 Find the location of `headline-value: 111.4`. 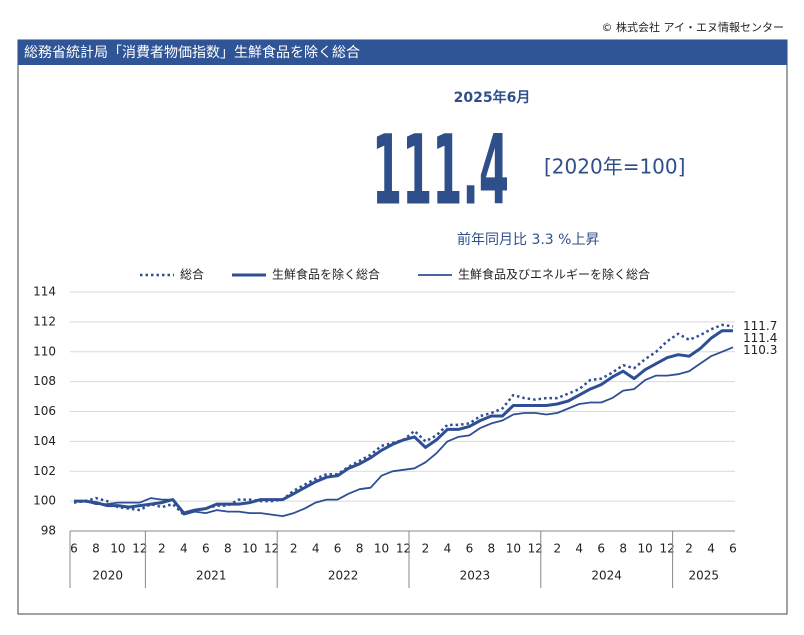

headline-value: 111.4 is located at coordinates (440, 170).